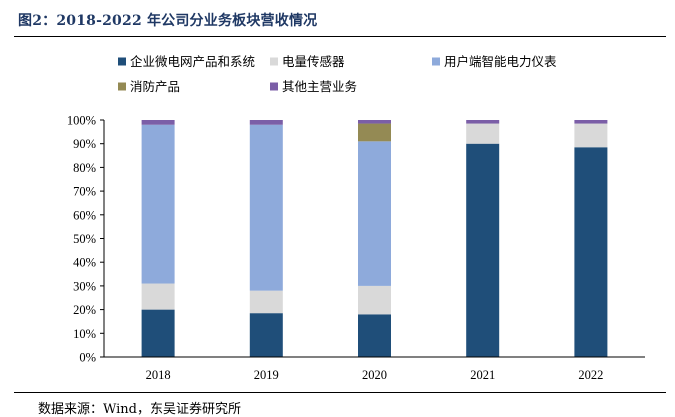  I want to click on top-rule, so click(340, 36).